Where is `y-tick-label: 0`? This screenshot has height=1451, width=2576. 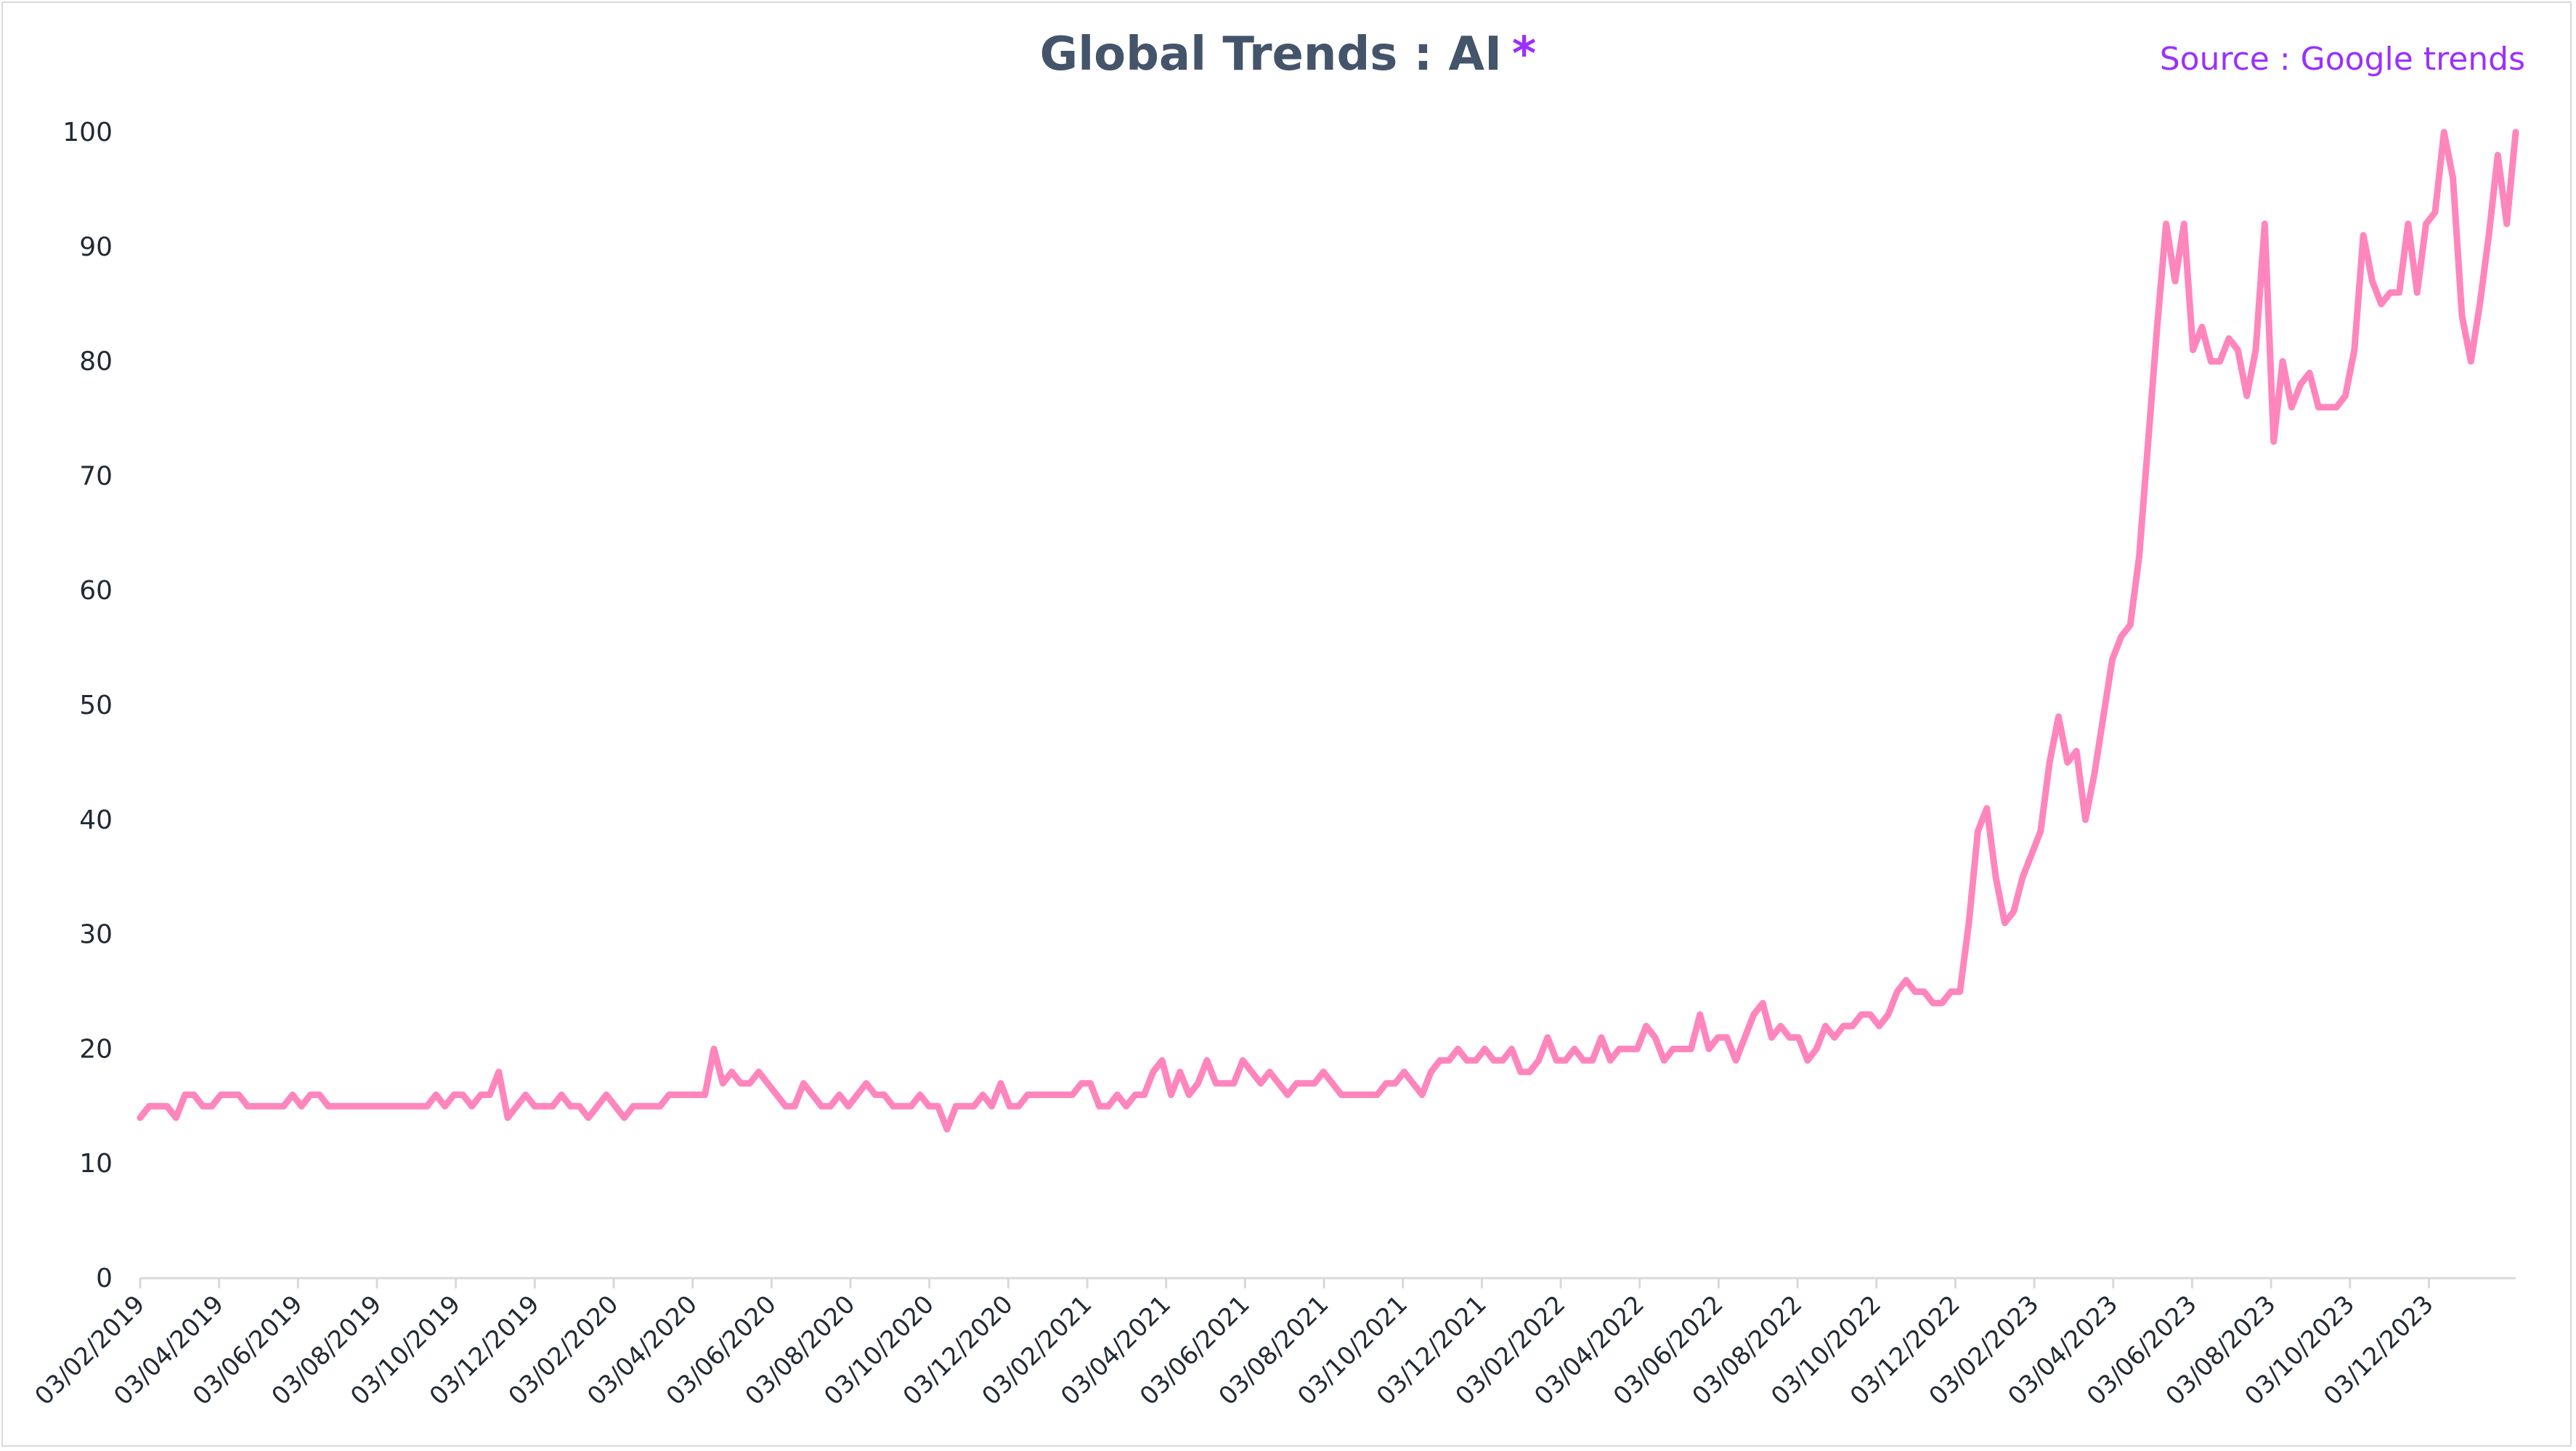
y-tick-label: 0 is located at coordinates (104, 1278).